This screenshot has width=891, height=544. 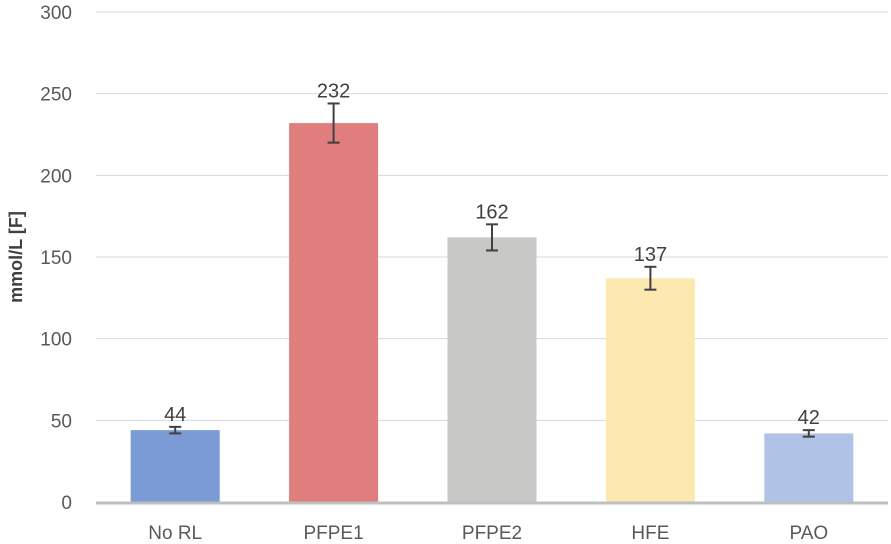 I want to click on y-axis-ticks: 0 50 100 150 200 250 300, so click(x=56, y=258).